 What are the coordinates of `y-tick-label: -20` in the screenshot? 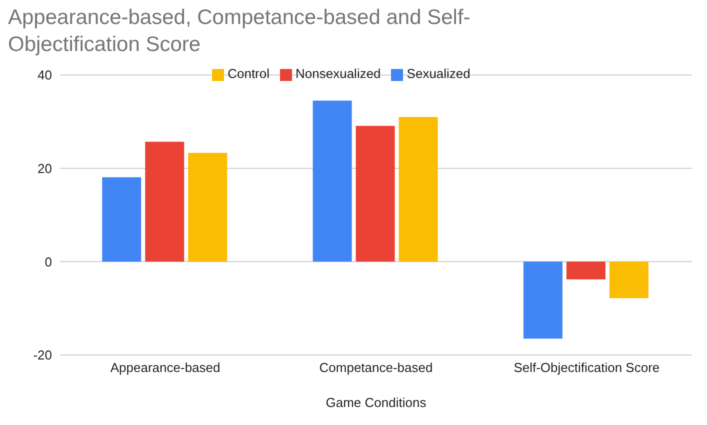 It's located at (42, 355).